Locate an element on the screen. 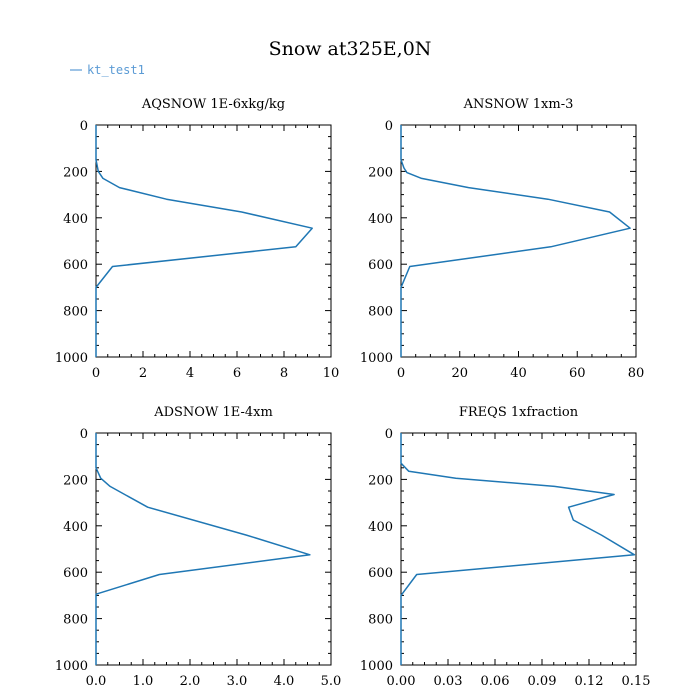  ansnow-ytick-label: 800 is located at coordinates (380, 312).